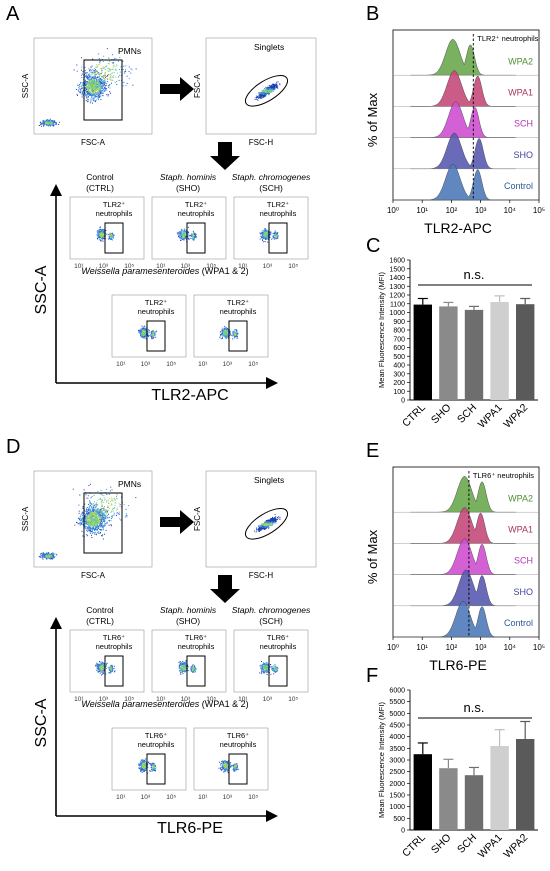  I want to click on group-name: Staph. chromogenes, so click(271, 177).